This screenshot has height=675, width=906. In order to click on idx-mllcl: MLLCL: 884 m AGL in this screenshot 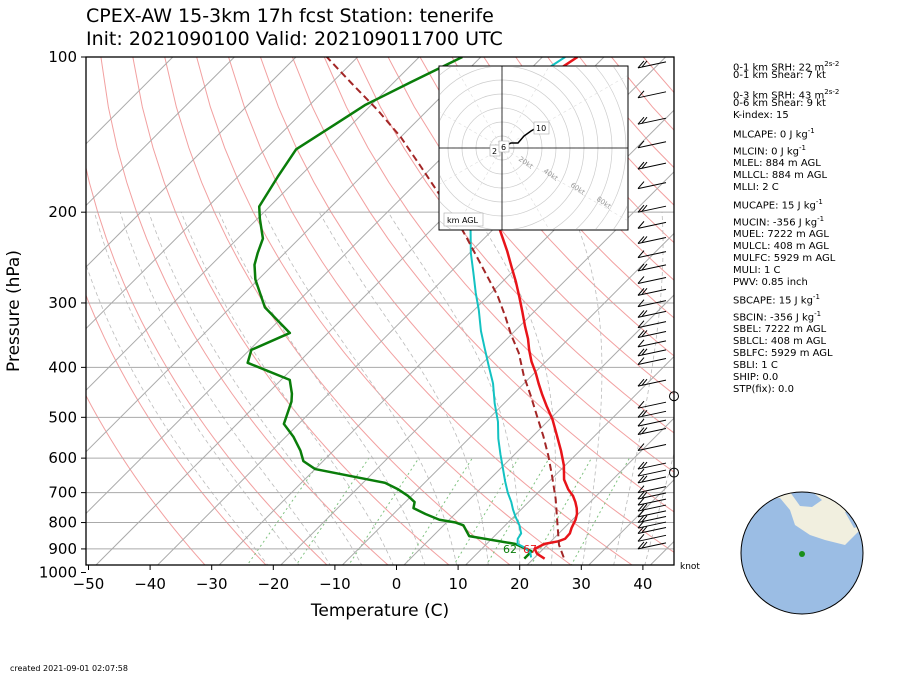, I will do `click(780, 175)`.